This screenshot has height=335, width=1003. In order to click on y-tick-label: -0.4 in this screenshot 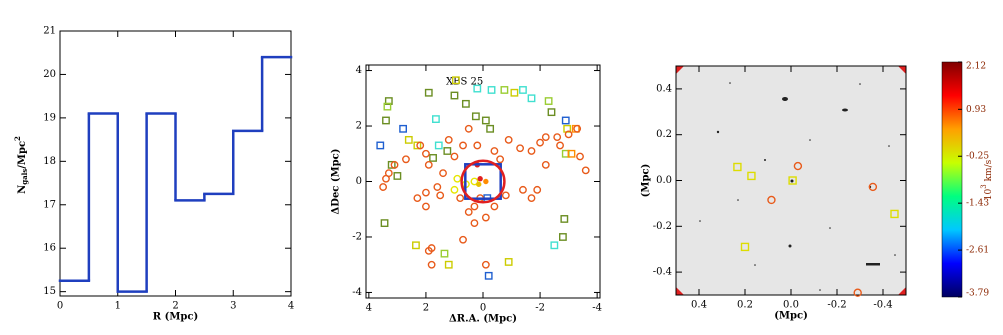, I will do `click(662, 272)`.